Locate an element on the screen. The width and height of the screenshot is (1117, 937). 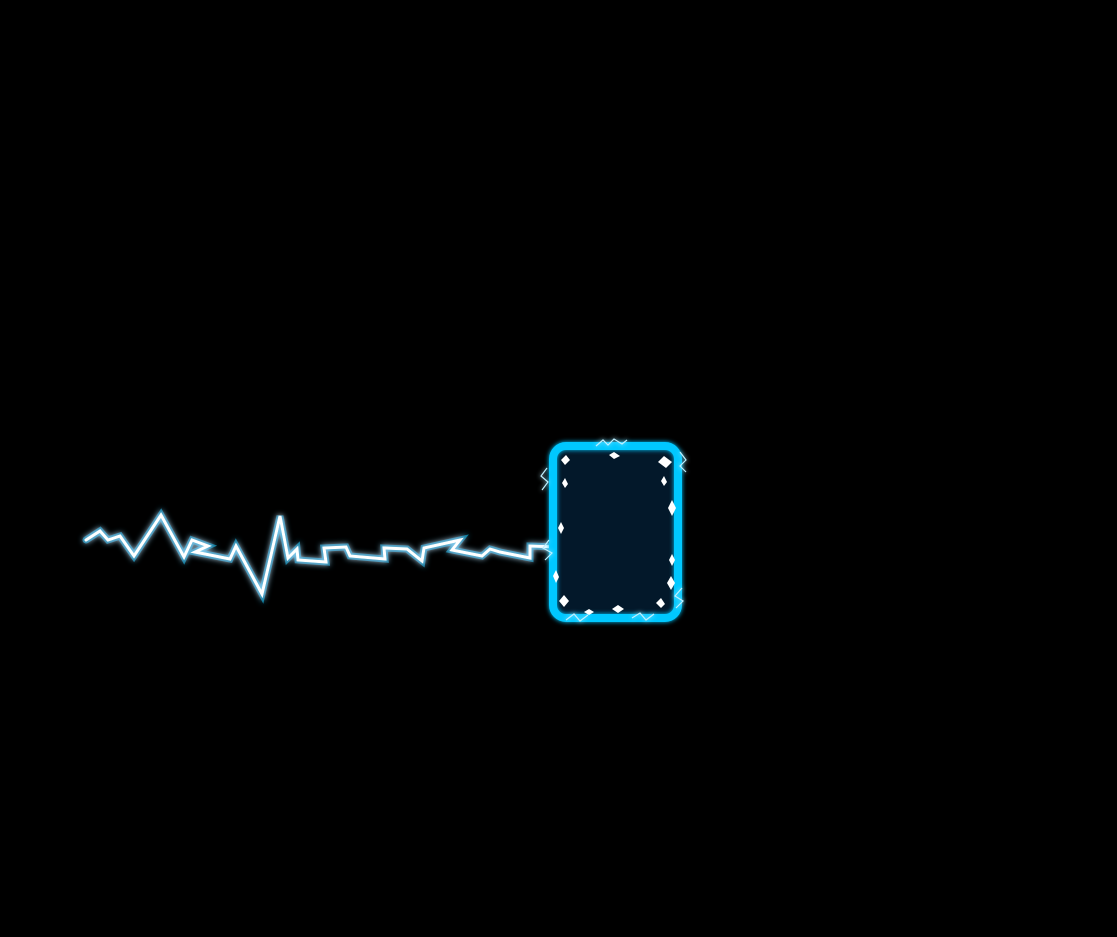
energy-panel-arcs is located at coordinates (613, 530).